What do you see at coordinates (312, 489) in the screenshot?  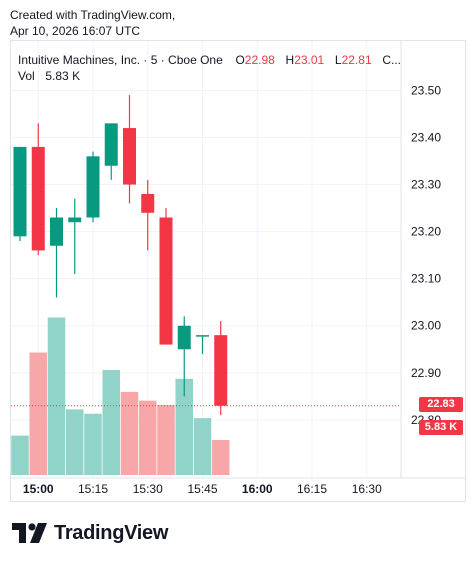 I see `time-axis-label: 16:15` at bounding box center [312, 489].